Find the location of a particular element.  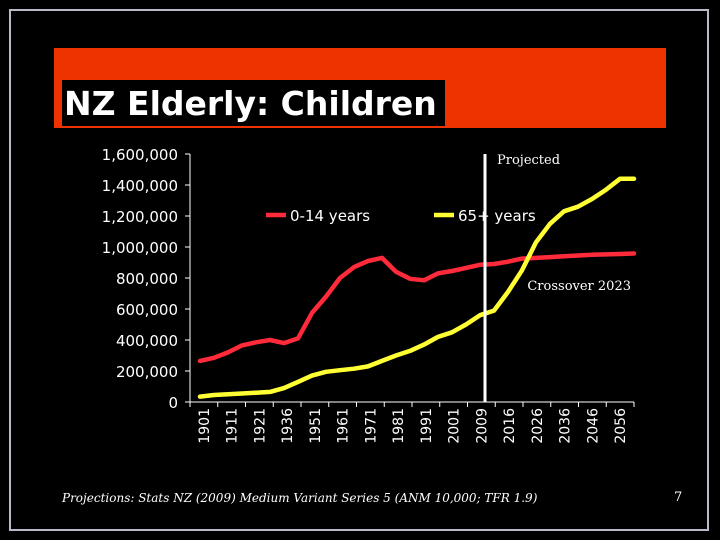

legend-label: 0-14 years is located at coordinates (330, 216).